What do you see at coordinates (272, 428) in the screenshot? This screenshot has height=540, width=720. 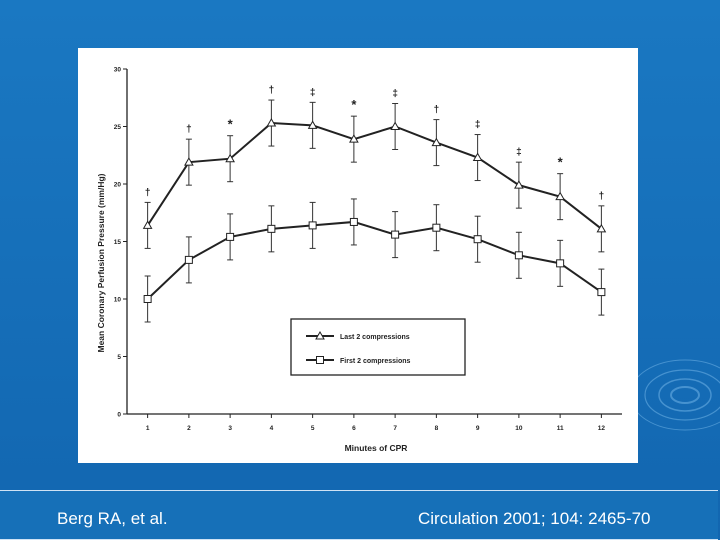 I see `x-tick-label: 4` at bounding box center [272, 428].